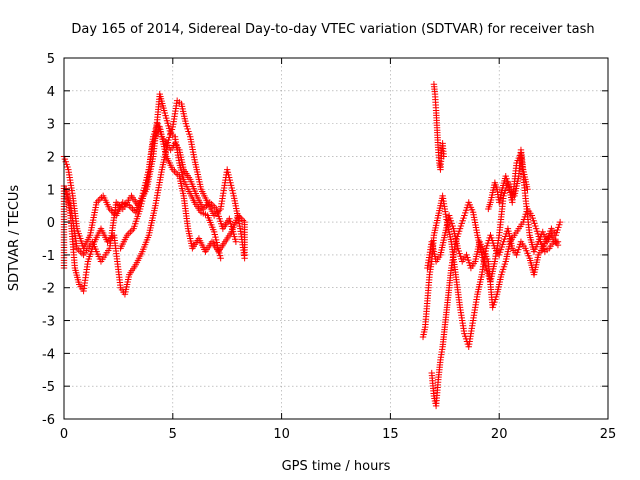  I want to click on y-axis-label: SDTVAR / TECUs, so click(14, 238).